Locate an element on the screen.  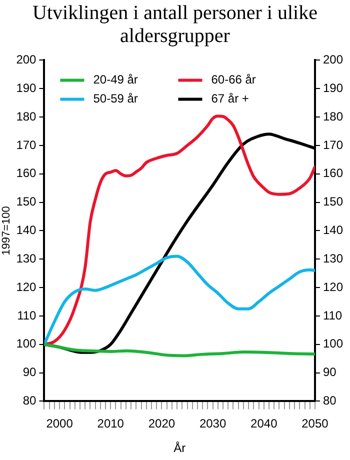
y2-tick-label: 80 is located at coordinates (329, 401).